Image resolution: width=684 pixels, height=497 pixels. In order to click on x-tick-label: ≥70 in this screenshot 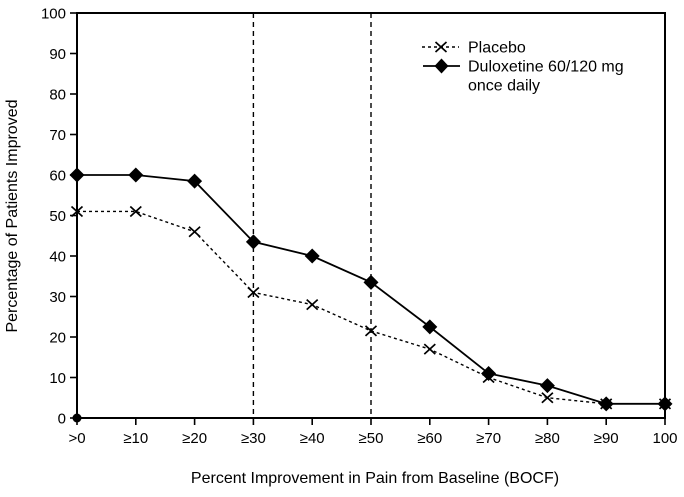, I will do `click(488, 438)`.